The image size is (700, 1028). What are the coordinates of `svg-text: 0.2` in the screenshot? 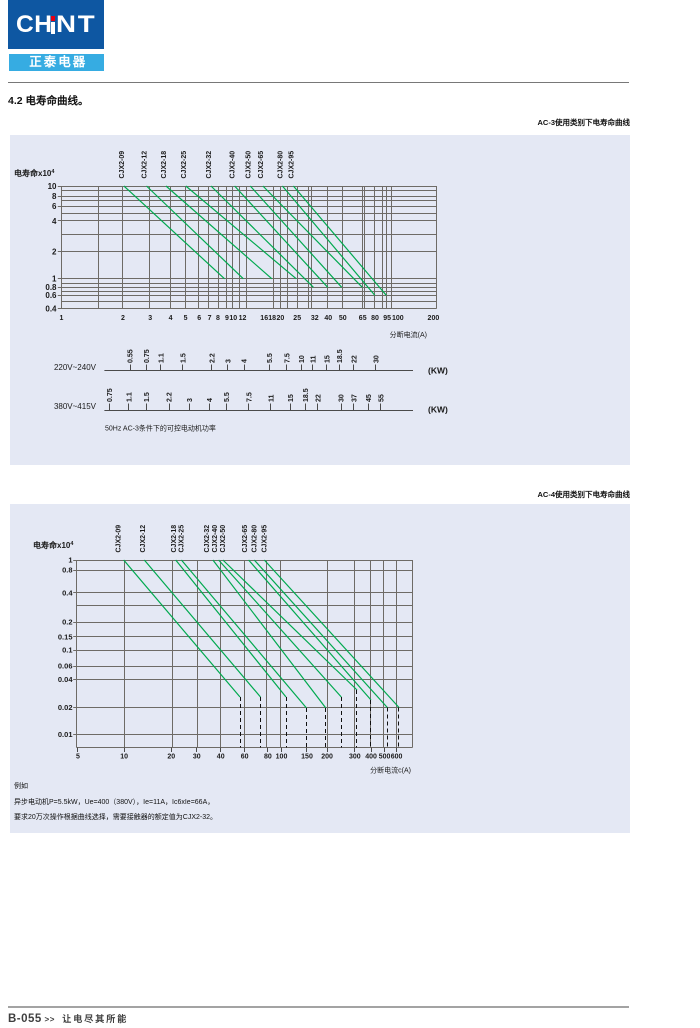 It's located at (67, 622).